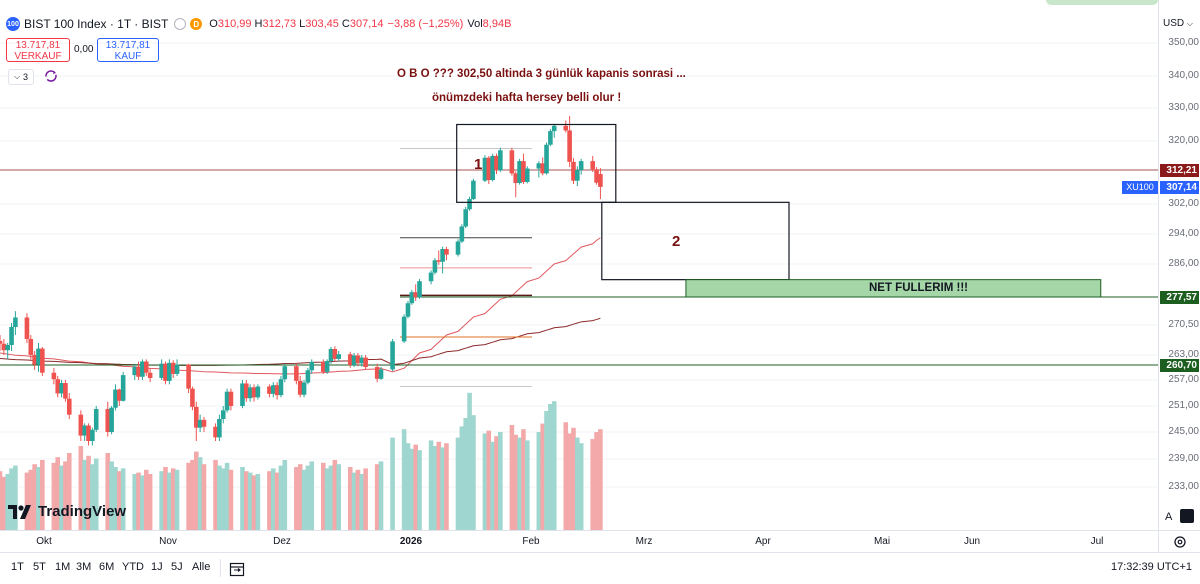 The width and height of the screenshot is (1200, 584). What do you see at coordinates (1169, 517) in the screenshot?
I see `auto-scale-button: A` at bounding box center [1169, 517].